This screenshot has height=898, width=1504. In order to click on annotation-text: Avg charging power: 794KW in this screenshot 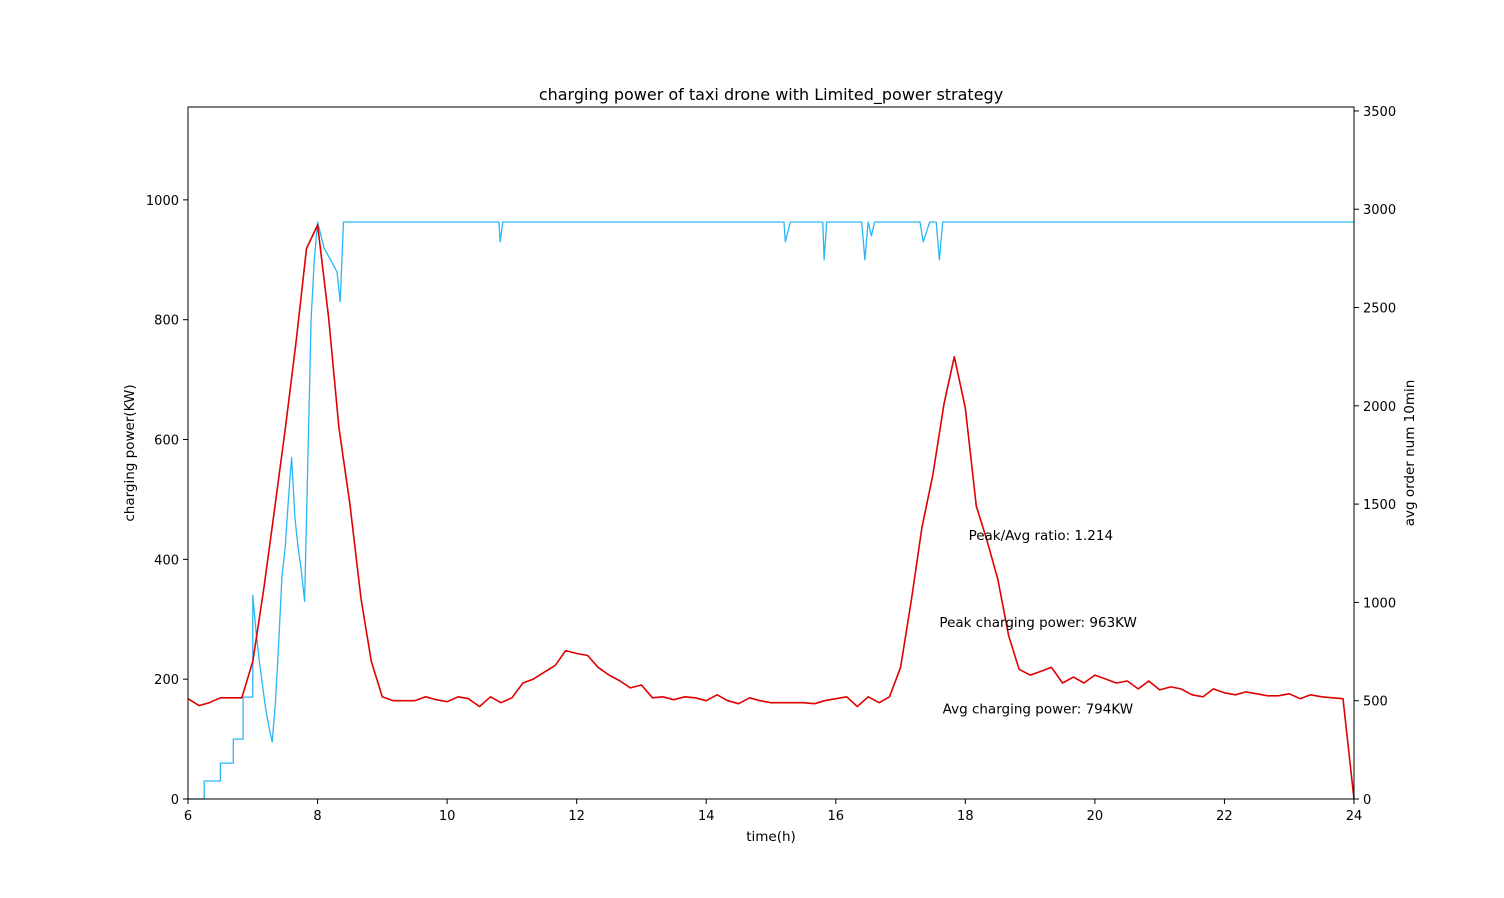, I will do `click(1038, 709)`.